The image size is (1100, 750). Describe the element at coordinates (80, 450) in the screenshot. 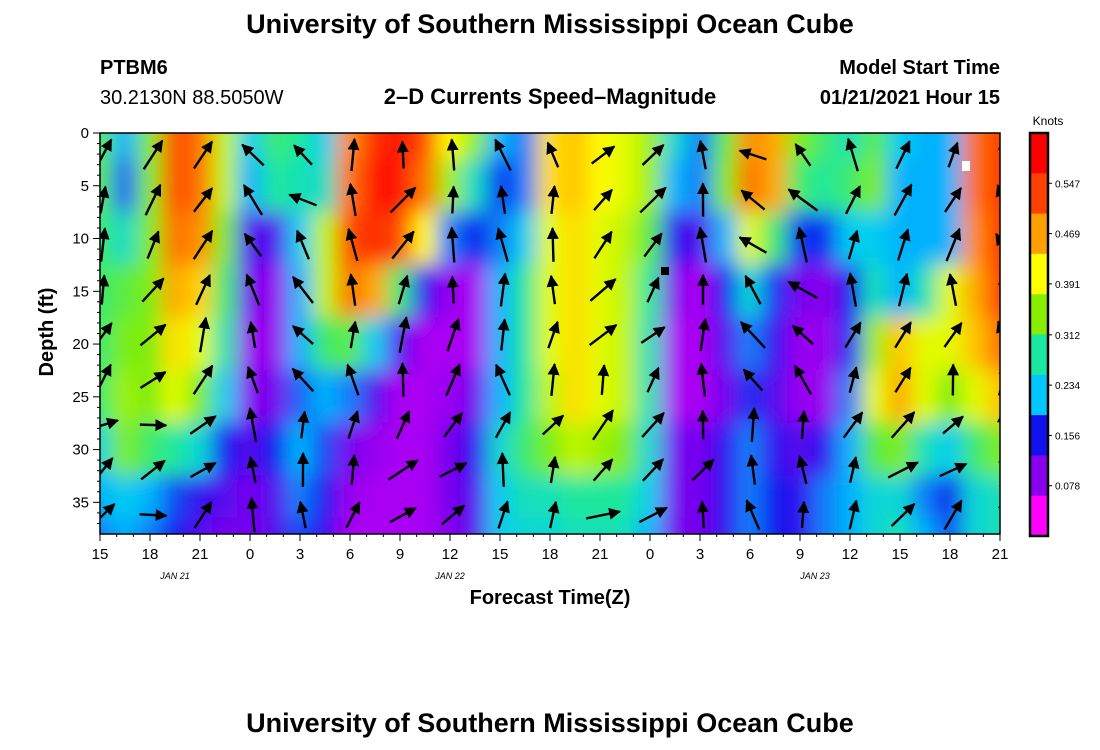

I see `y-tick-label: 30` at that location.